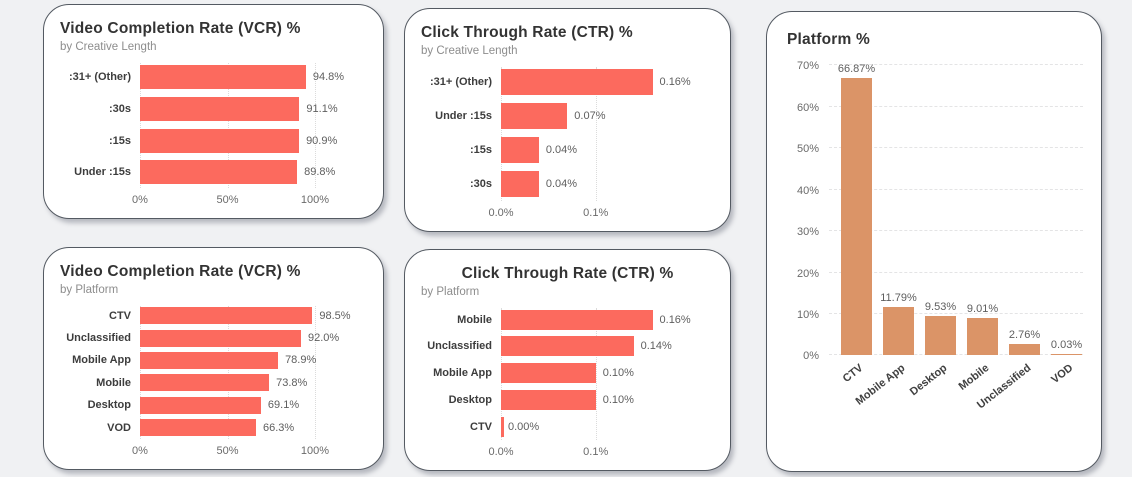 The width and height of the screenshot is (1132, 477). I want to click on value-label: 0.10%, so click(618, 399).